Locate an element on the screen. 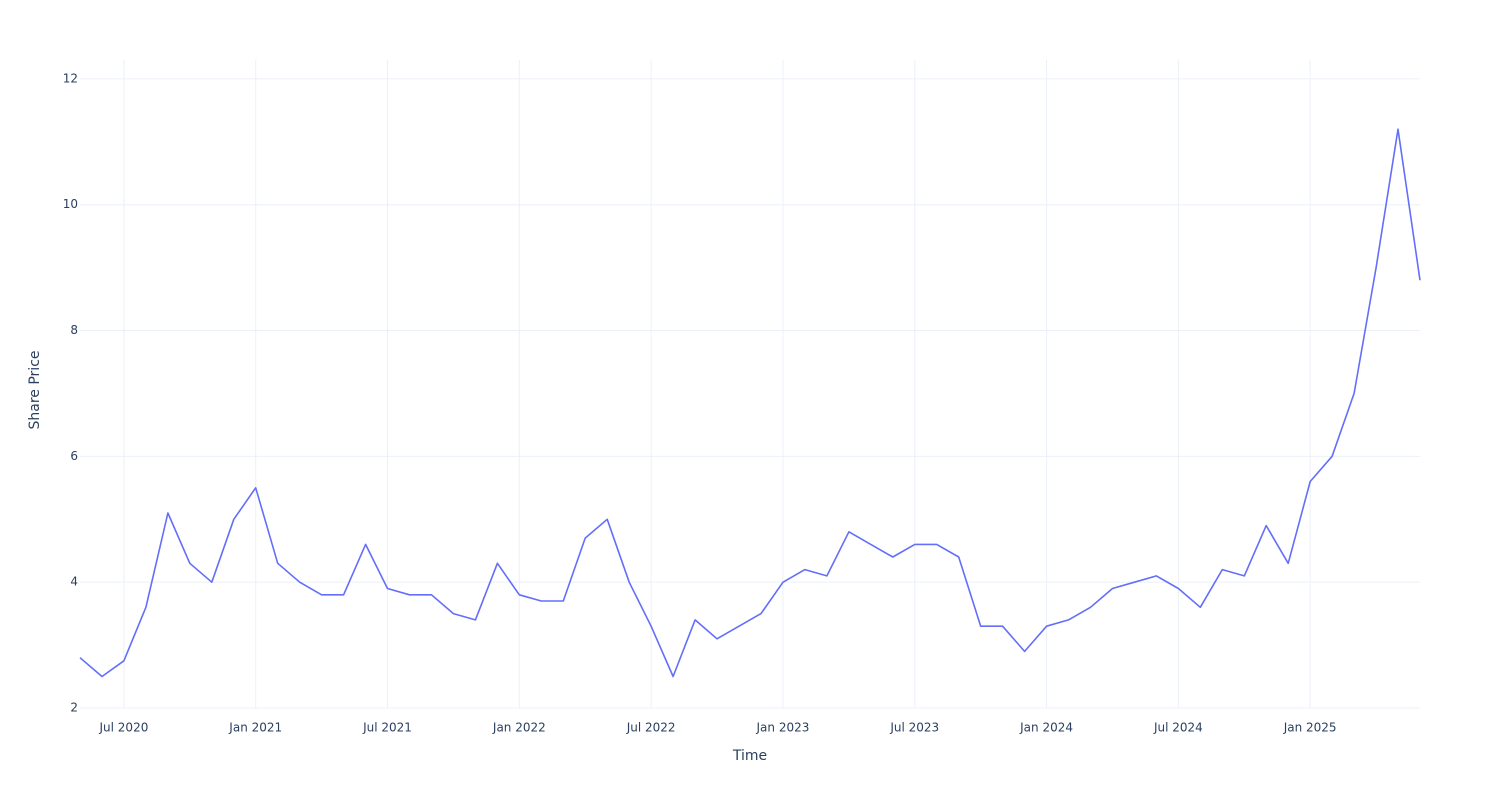  y-axis-title: Share Price is located at coordinates (35, 389).